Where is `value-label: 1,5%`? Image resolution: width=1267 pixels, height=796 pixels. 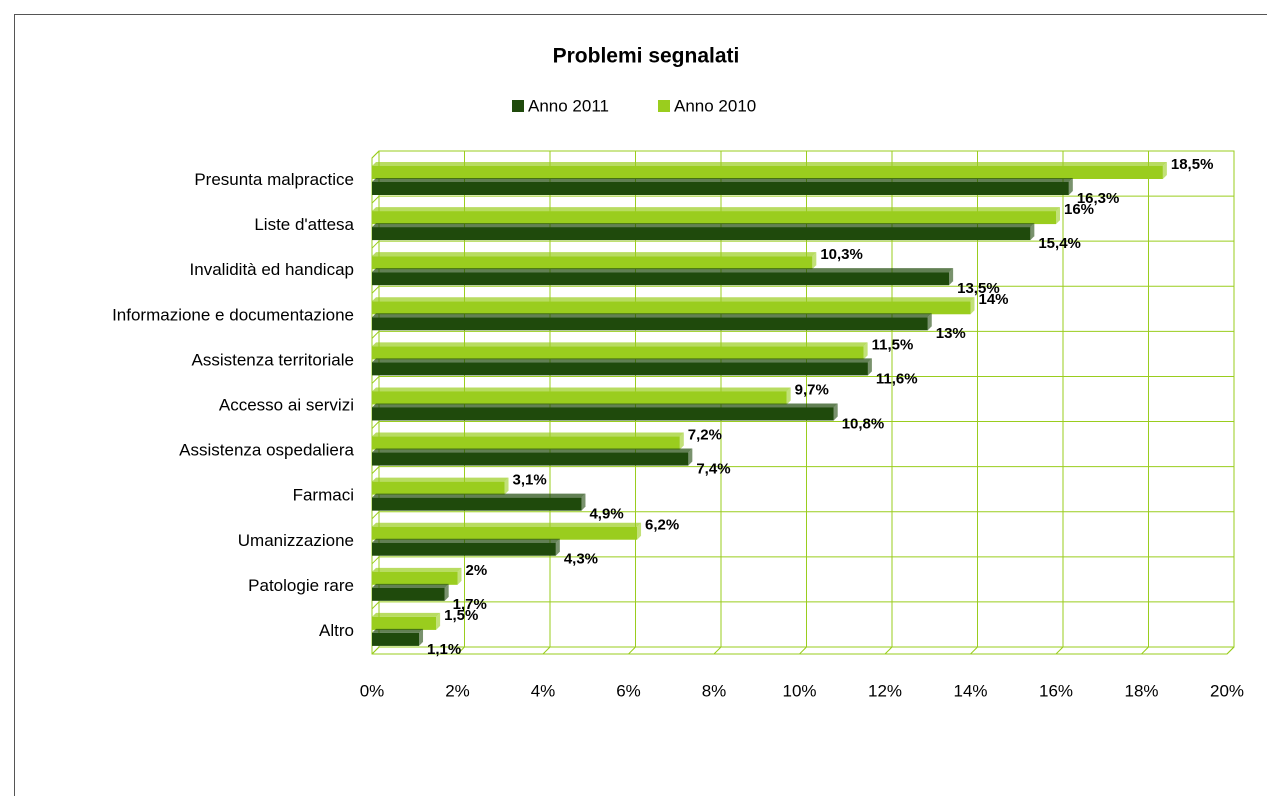 value-label: 1,5% is located at coordinates (461, 615).